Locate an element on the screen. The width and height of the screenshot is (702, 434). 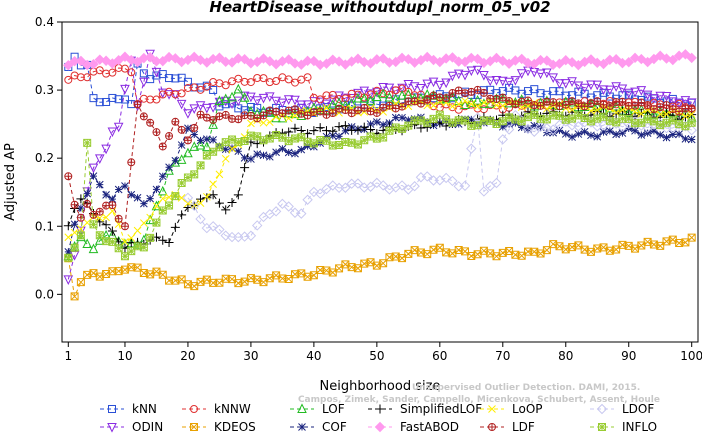
legend-label: ODIN is located at coordinates (147, 427).